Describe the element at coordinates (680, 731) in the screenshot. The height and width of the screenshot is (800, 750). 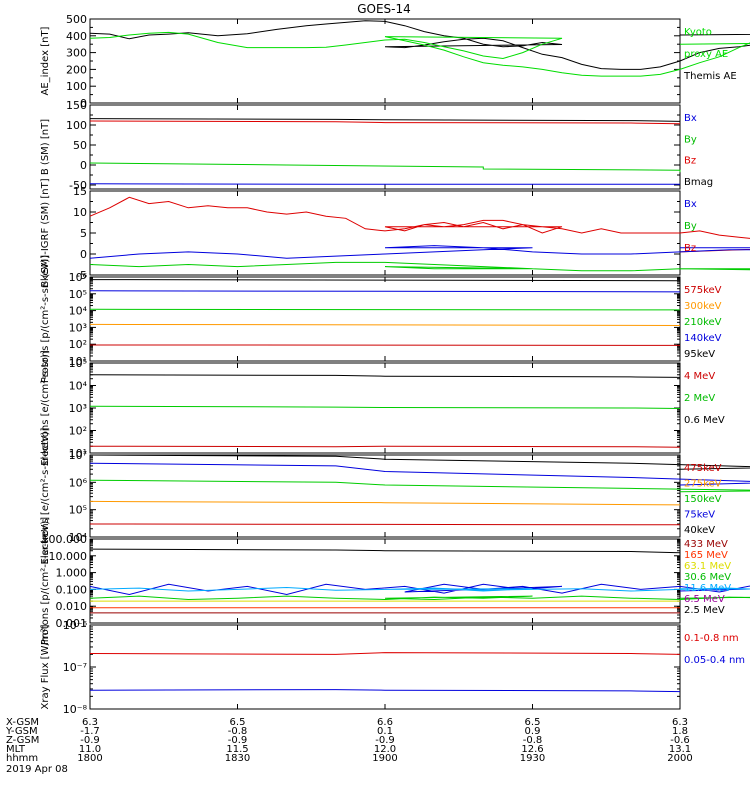
I see `x-tick-label: 1.8` at that location.